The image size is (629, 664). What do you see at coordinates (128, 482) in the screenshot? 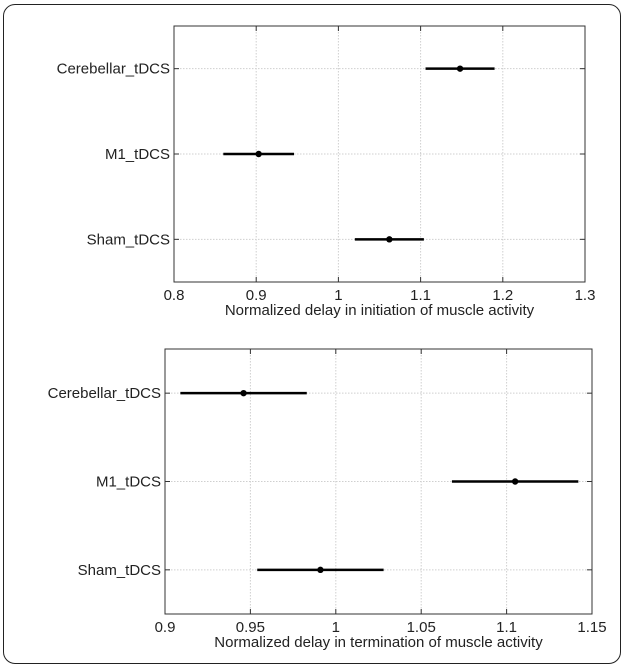
I see `termination-category-label: M1_tDCS` at bounding box center [128, 482].